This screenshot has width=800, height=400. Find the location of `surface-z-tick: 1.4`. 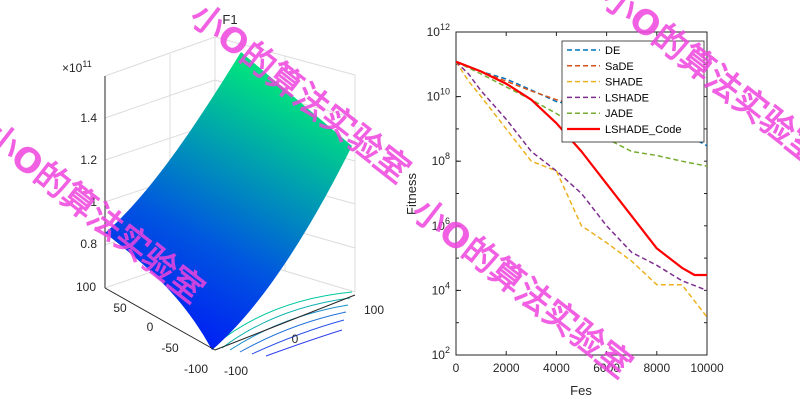

surface-z-tick: 1.4 is located at coordinates (88, 118).